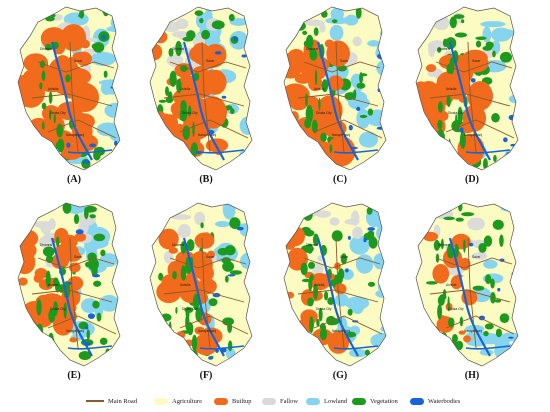 Image resolution: width=550 pixels, height=412 pixels. Describe the element at coordinates (187, 401) in the screenshot. I see `legend-label: Agriculture` at that location.